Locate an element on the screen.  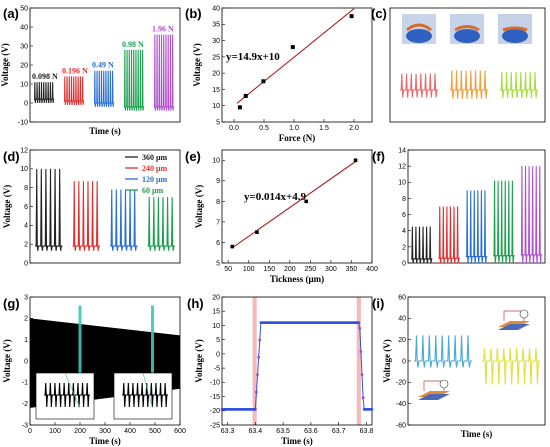
x-axis-label: Tickness (μm) is located at coordinates (297, 279).